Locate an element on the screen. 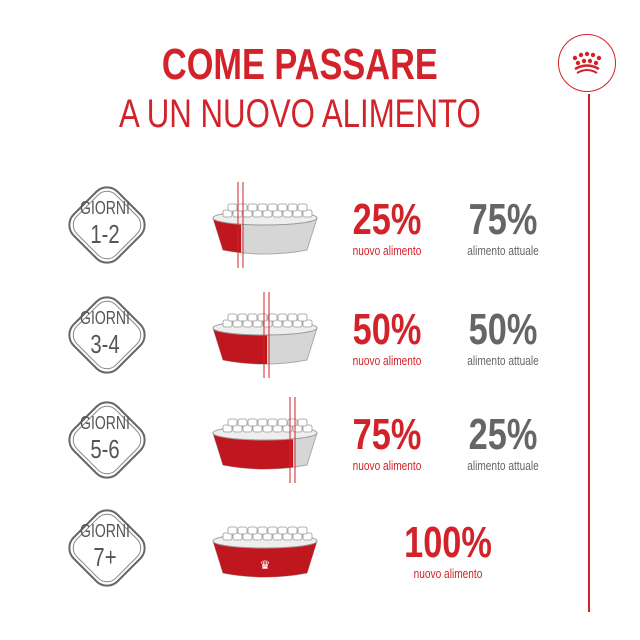  day-badge-text: GIORNI 7+ is located at coordinates (105, 546).